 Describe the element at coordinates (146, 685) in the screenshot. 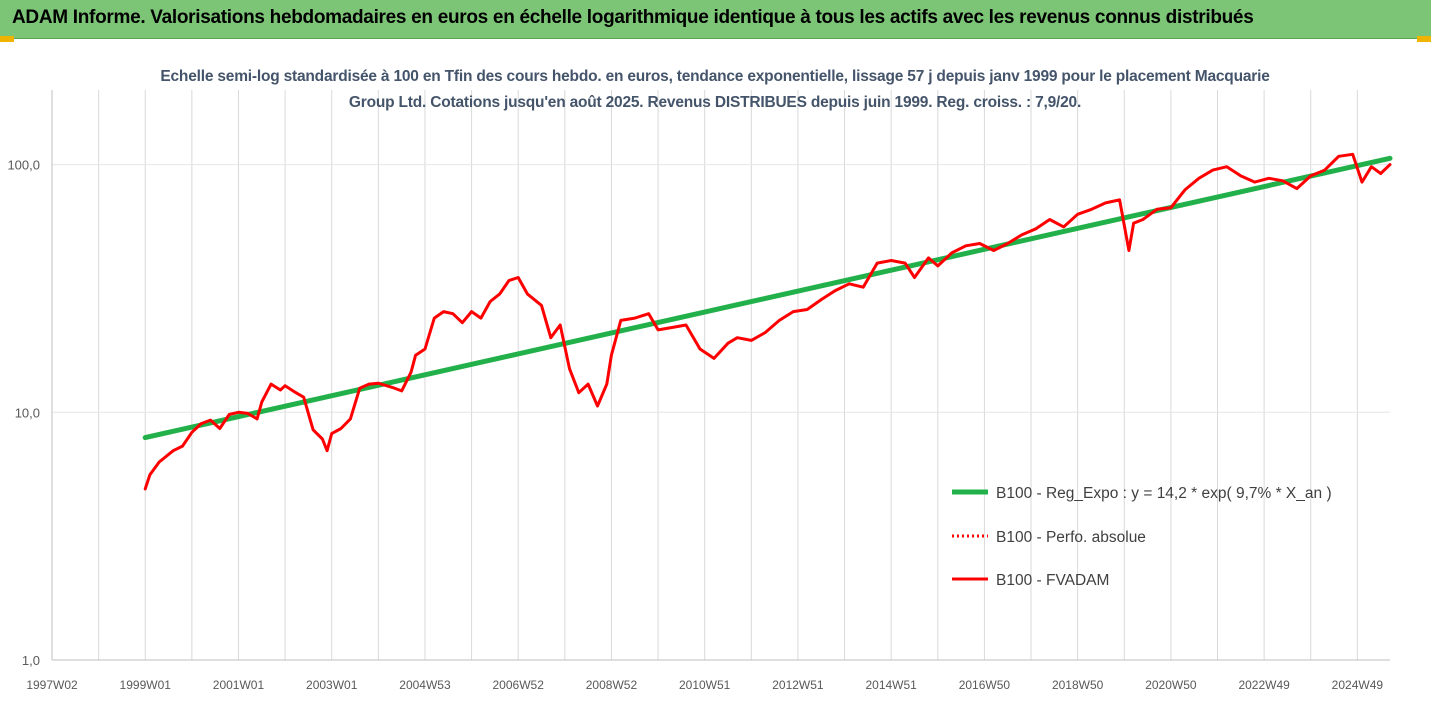

I see `x-tick-label: 1999W01` at that location.